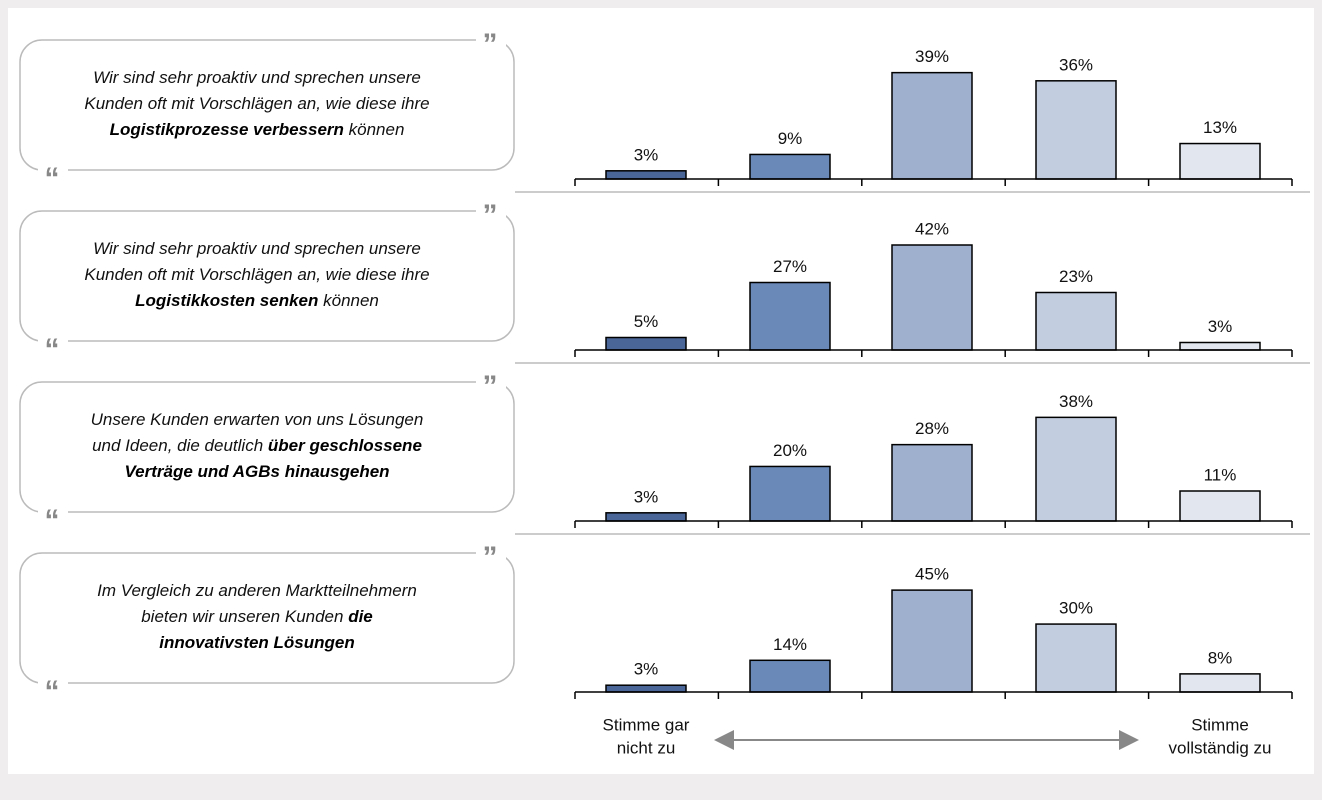 The width and height of the screenshot is (1322, 800). Describe the element at coordinates (1220, 724) in the screenshot. I see `scale-label: Stimme` at that location.